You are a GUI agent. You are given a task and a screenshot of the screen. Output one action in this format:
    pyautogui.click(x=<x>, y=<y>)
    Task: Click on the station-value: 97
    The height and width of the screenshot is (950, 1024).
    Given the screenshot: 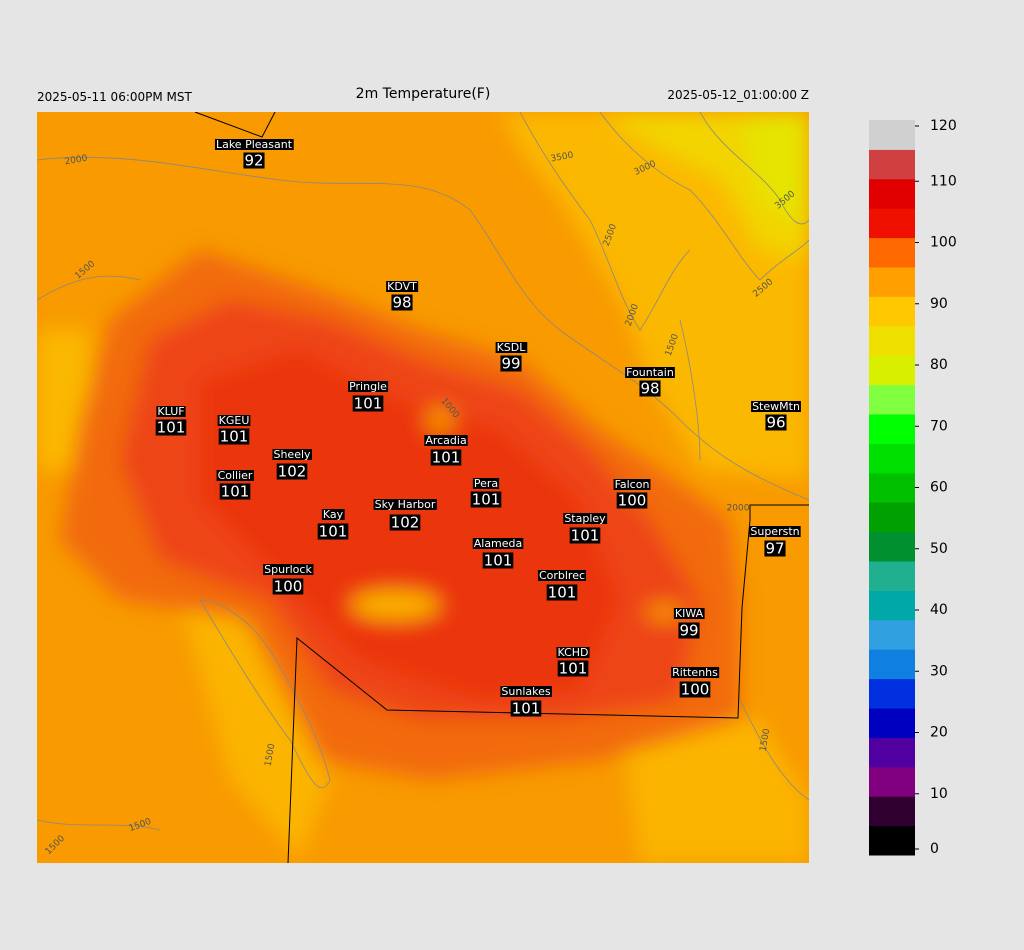 What is the action you would take?
    pyautogui.click(x=774, y=549)
    